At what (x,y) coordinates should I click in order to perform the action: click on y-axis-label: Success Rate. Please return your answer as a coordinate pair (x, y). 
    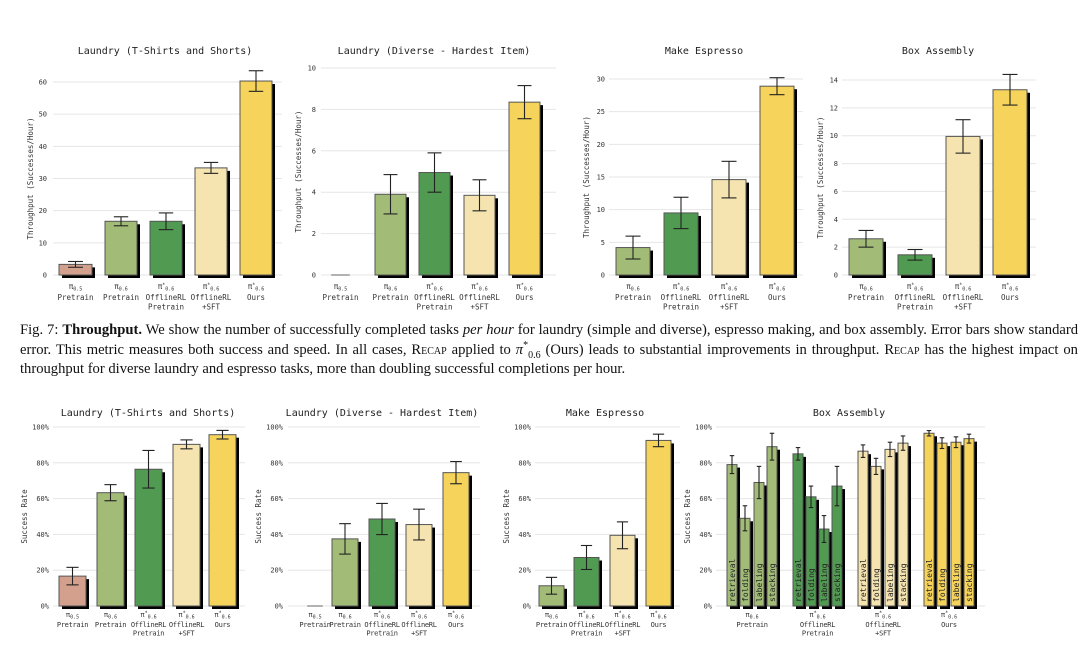
    Looking at the image, I should click on (24, 516).